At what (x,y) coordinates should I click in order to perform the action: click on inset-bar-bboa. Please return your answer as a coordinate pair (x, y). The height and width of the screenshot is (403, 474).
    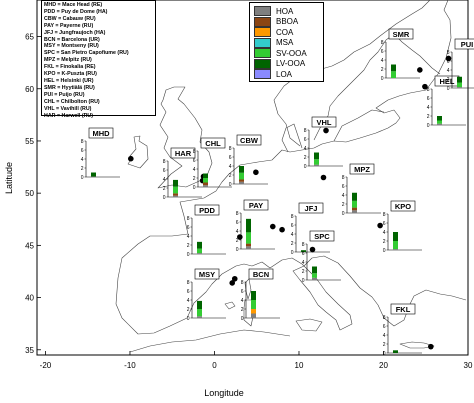
    Looking at the image, I should click on (248, 245).